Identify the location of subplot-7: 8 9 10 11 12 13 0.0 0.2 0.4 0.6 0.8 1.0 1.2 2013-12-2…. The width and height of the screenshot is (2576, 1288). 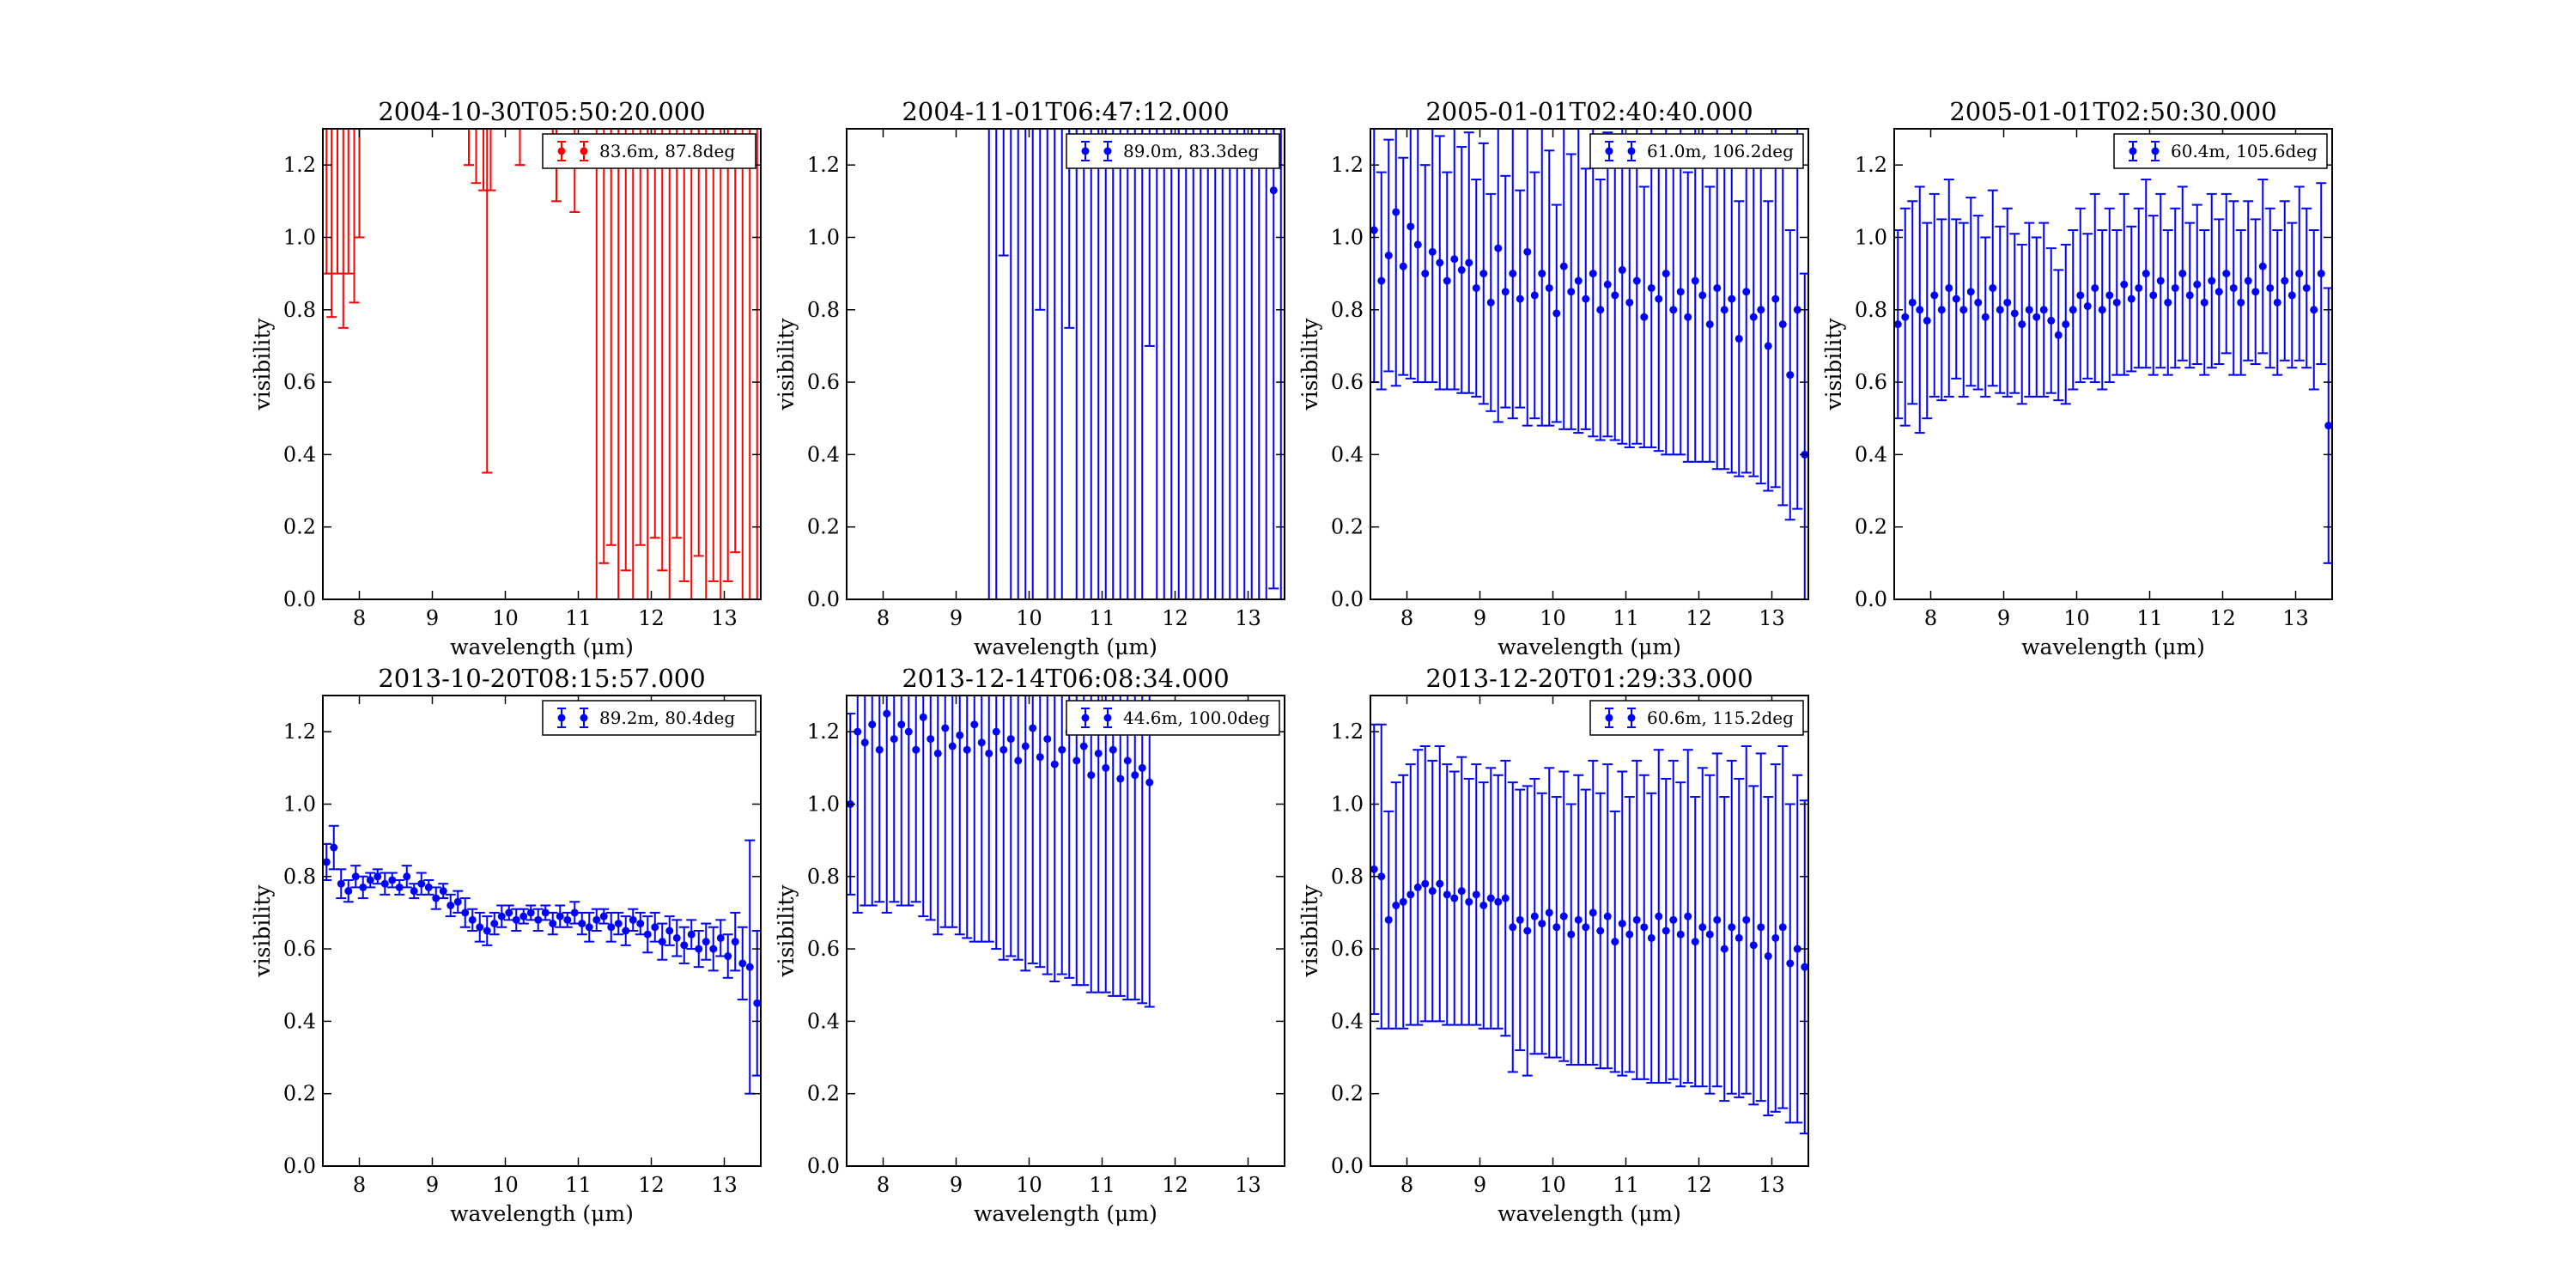
(1553, 945).